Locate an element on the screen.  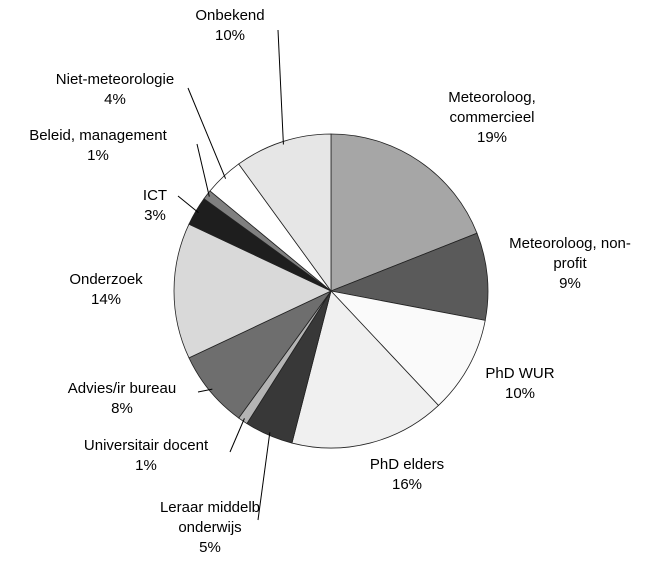
category-name: Meteoroloog, non-profit is located at coordinates (570, 253).